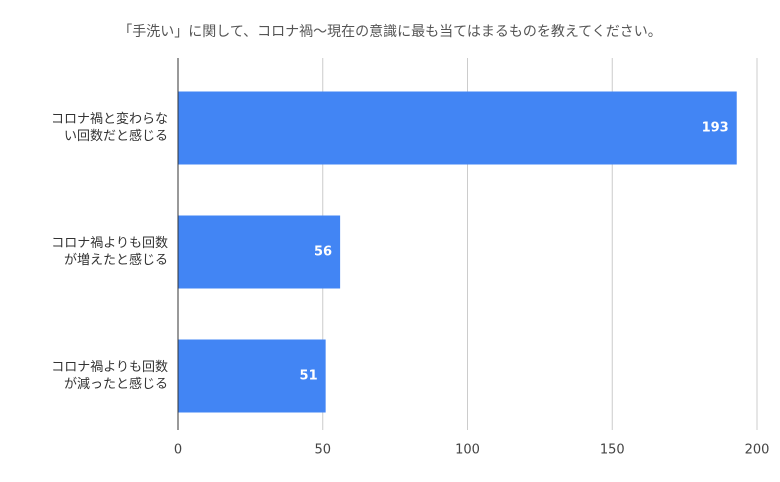 This screenshot has width=780, height=482. What do you see at coordinates (309, 376) in the screenshot?
I see `value-label: 51` at bounding box center [309, 376].